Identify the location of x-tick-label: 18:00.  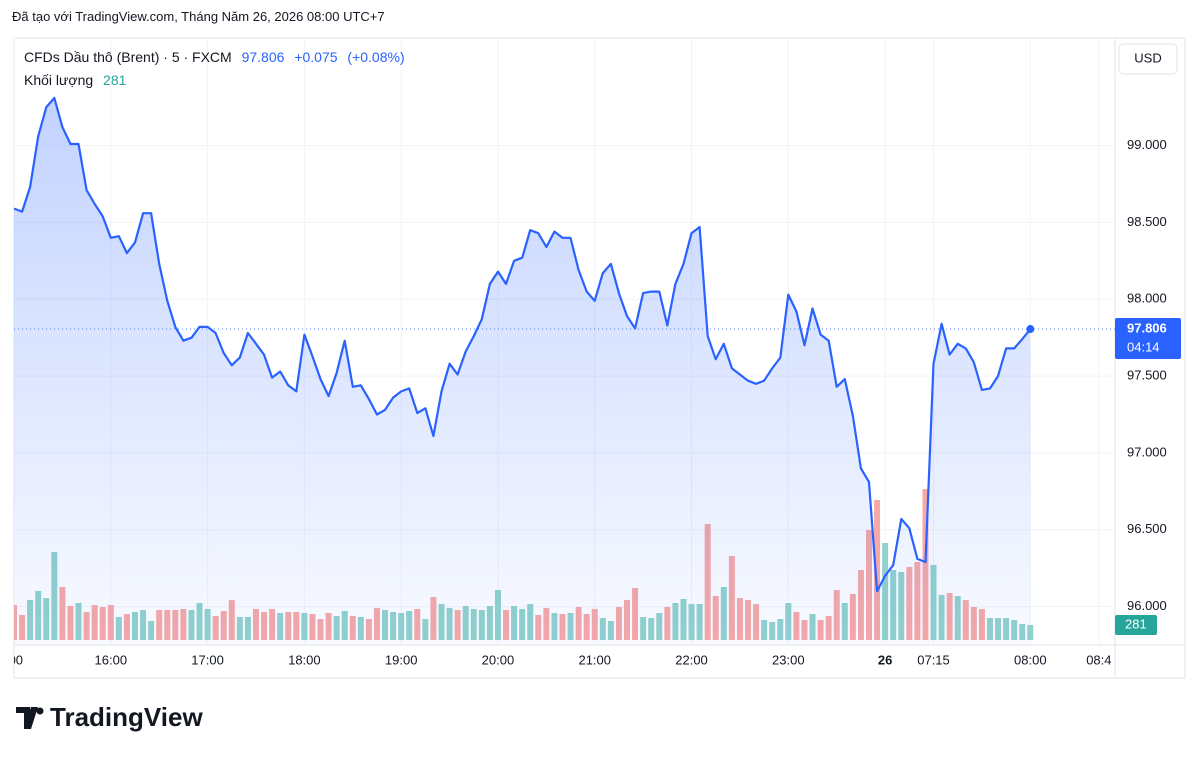
(304, 659).